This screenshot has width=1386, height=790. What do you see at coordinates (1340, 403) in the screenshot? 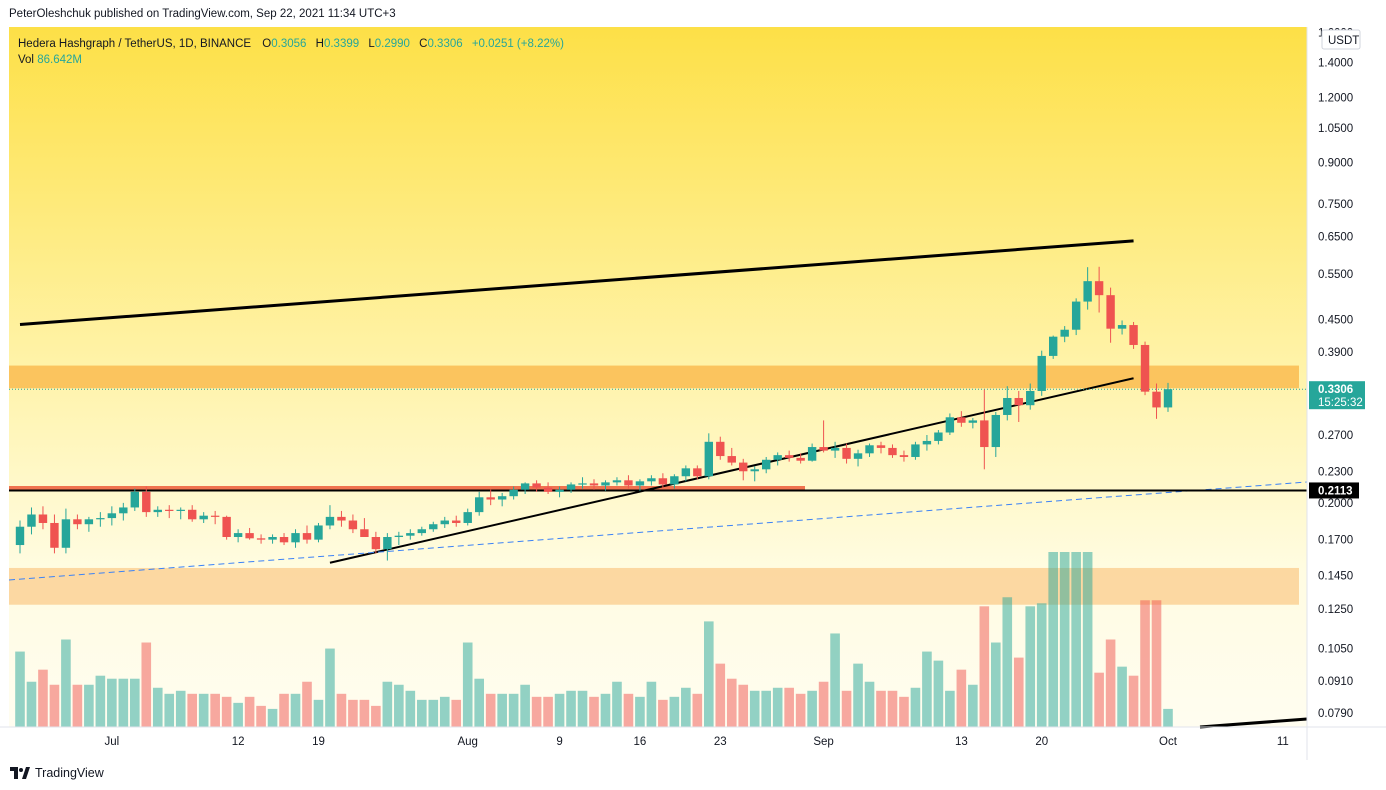
I see `countdown-label: 15:25:32` at bounding box center [1340, 403].